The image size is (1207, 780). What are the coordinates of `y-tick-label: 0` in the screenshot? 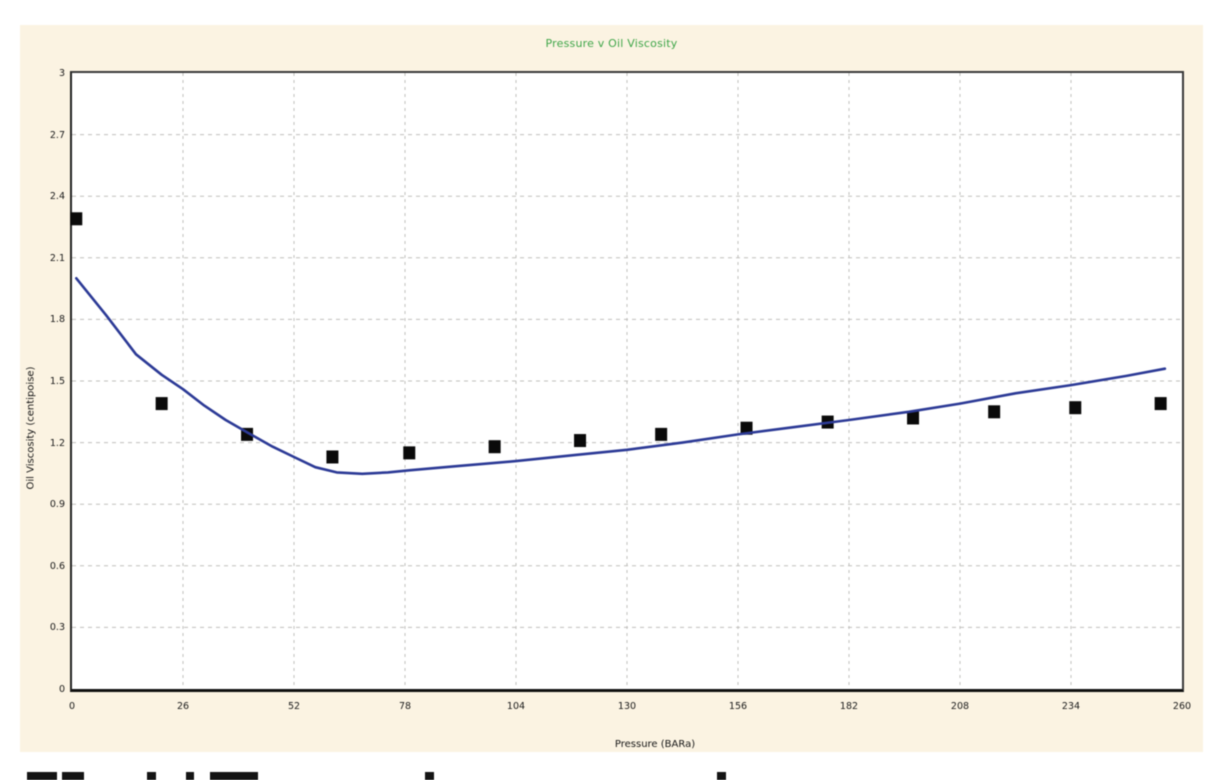 It's located at (61, 689).